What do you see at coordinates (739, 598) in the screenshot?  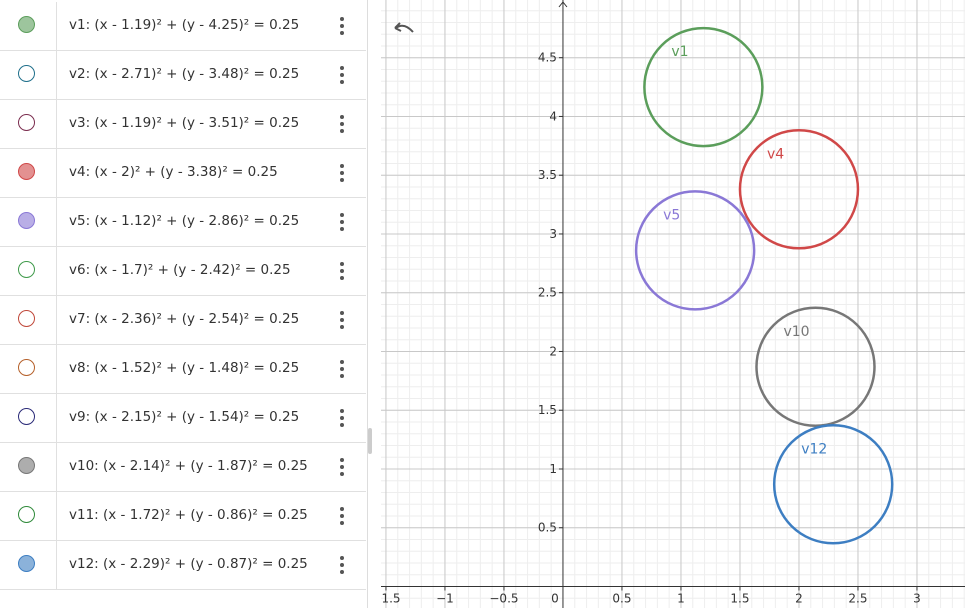 I see `x-tick-label: 1.5` at bounding box center [739, 598].